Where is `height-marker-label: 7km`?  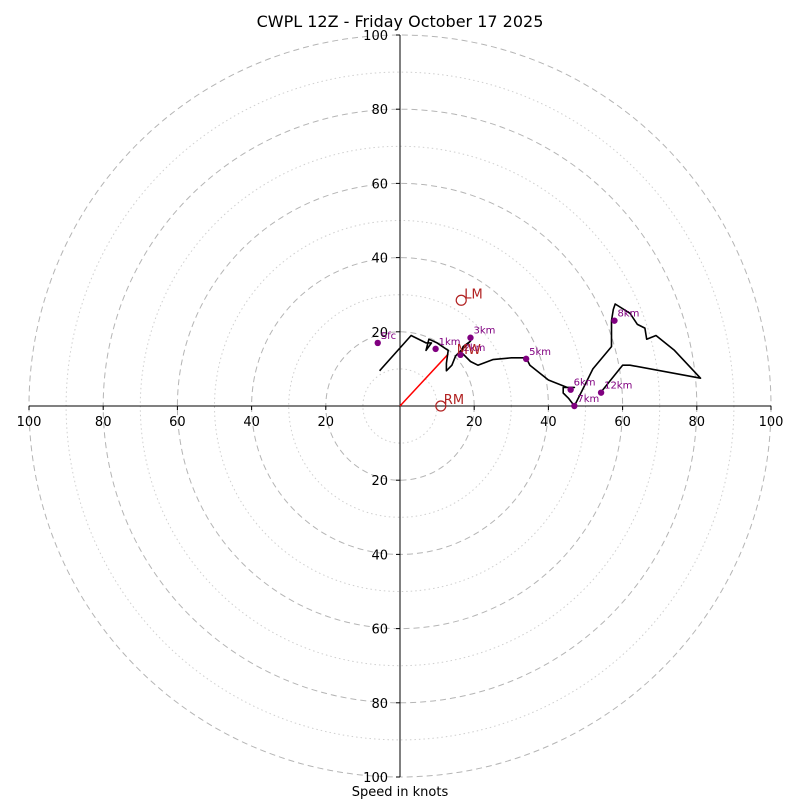 height-marker-label: 7km is located at coordinates (588, 399).